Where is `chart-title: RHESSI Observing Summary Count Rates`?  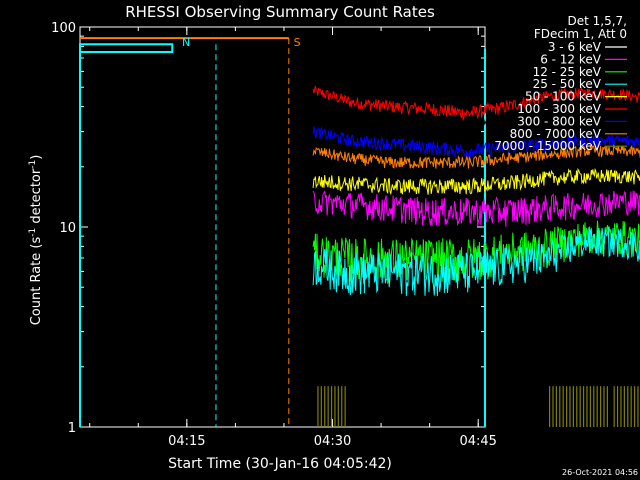 chart-title: RHESSI Observing Summary Count Rates is located at coordinates (280, 12).